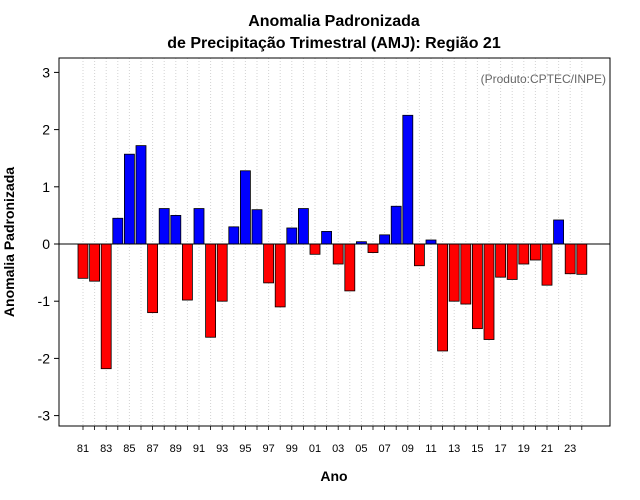  What do you see at coordinates (500, 449) in the screenshot?
I see `x-tick-label: 17` at bounding box center [500, 449].